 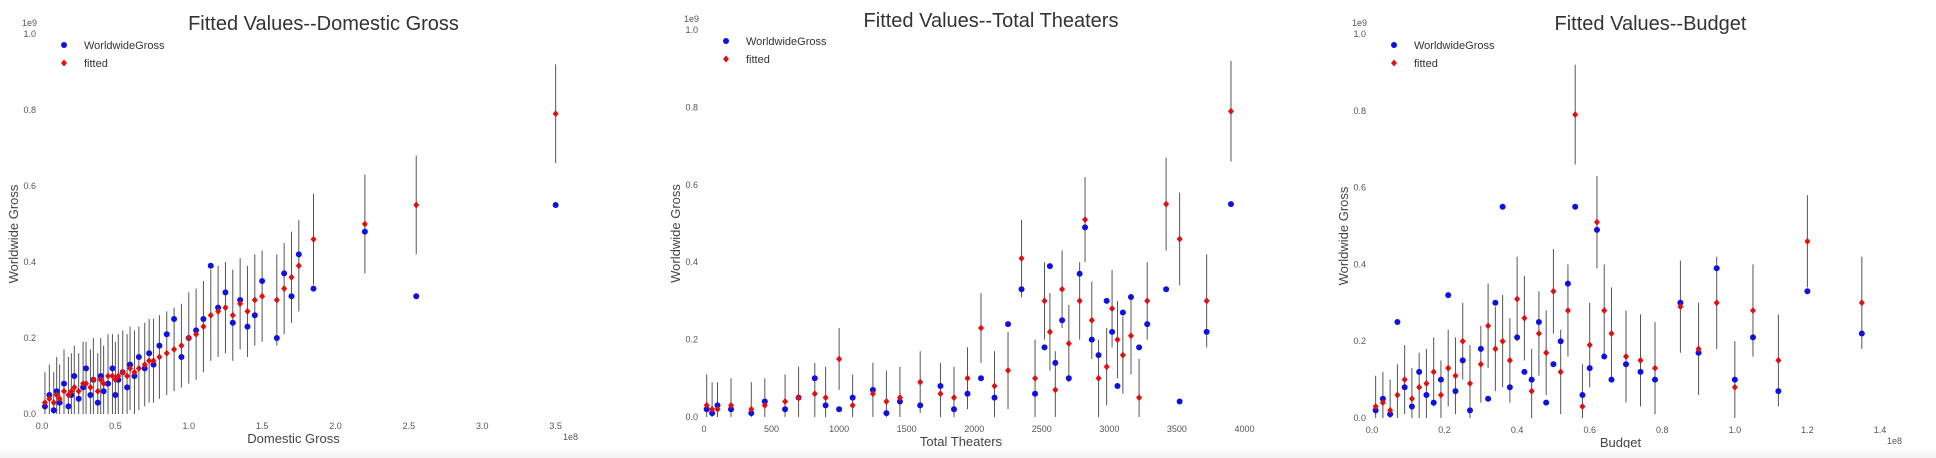 I want to click on y-tick-label: 0.6, so click(x=691, y=185).